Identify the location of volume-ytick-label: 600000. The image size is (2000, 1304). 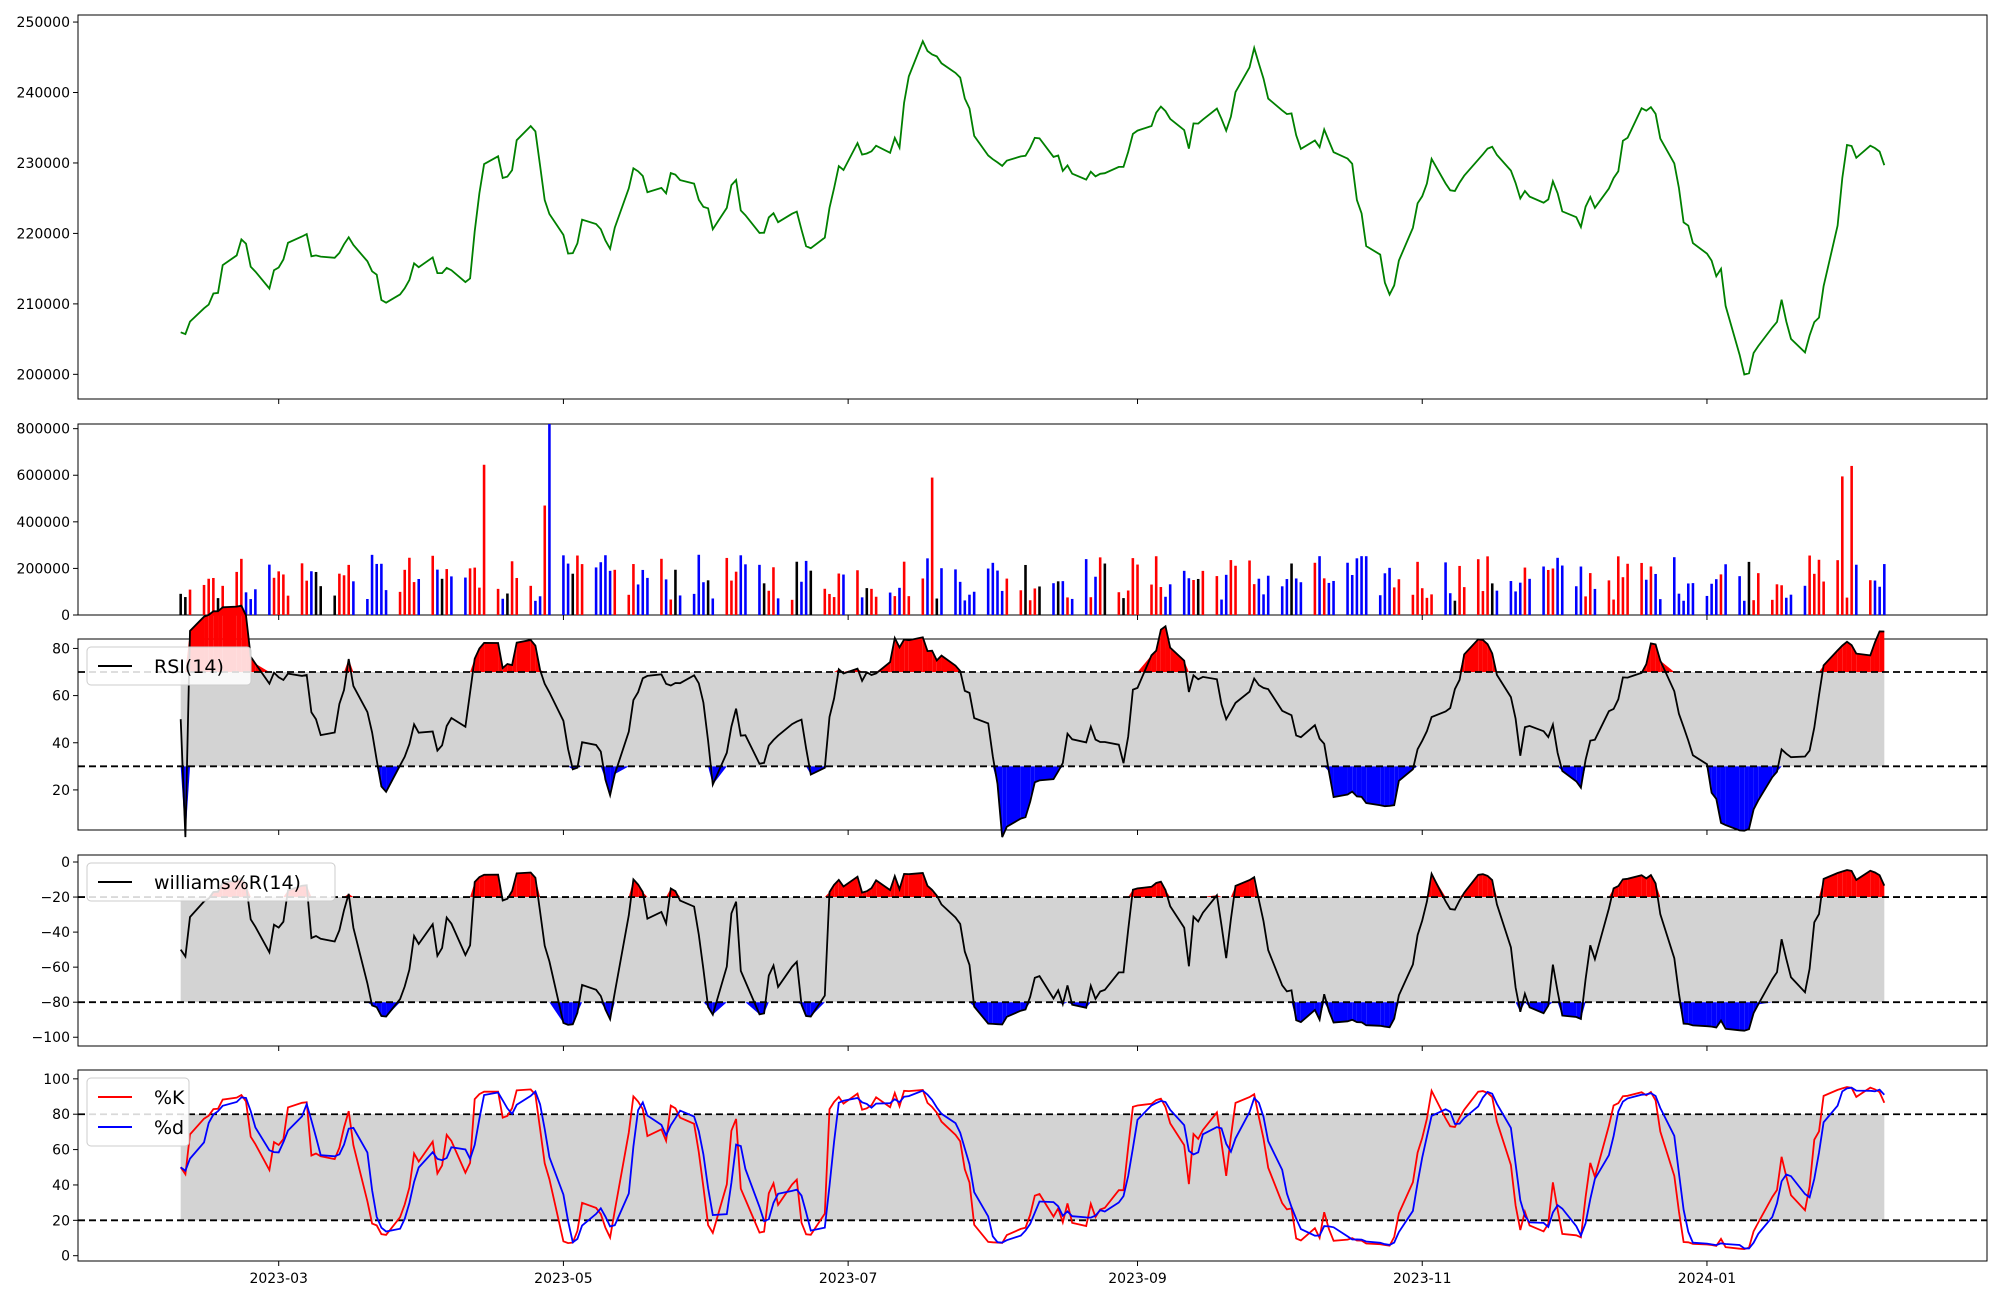
(43, 476).